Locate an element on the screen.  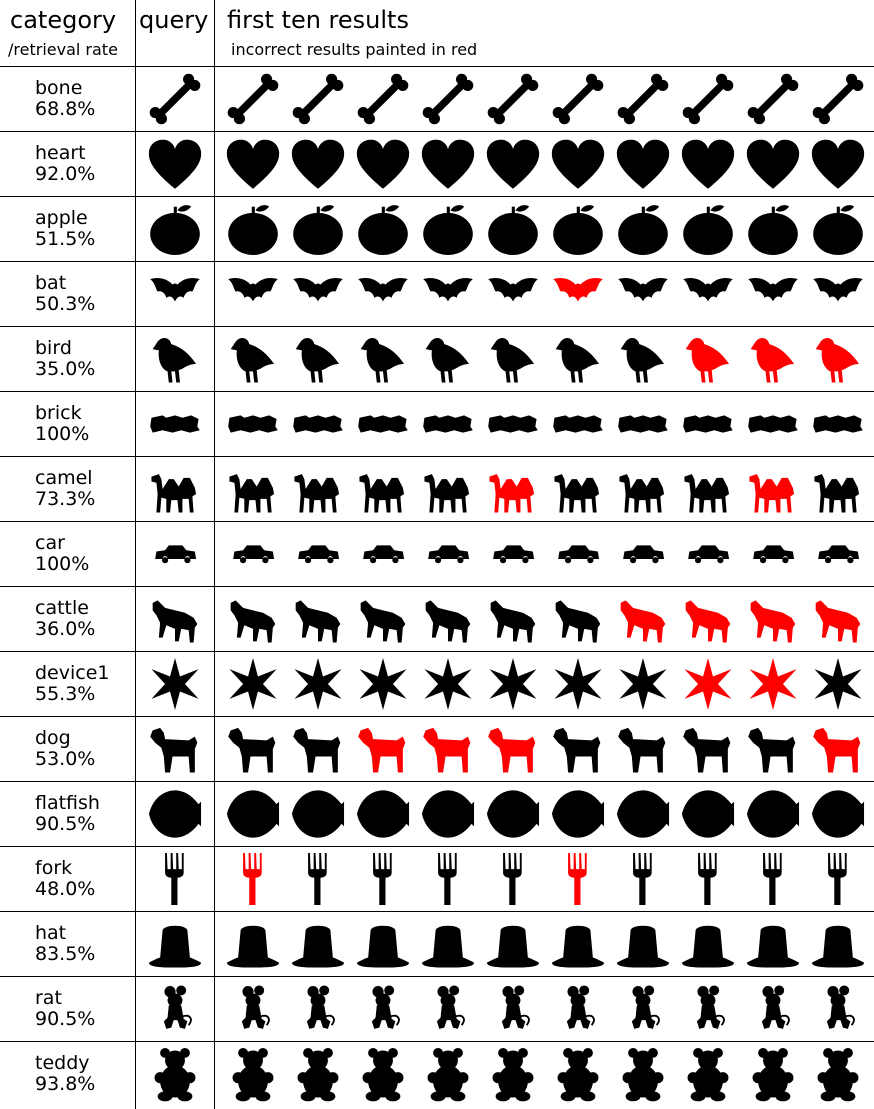
rat-icon is located at coordinates (177, 1007).